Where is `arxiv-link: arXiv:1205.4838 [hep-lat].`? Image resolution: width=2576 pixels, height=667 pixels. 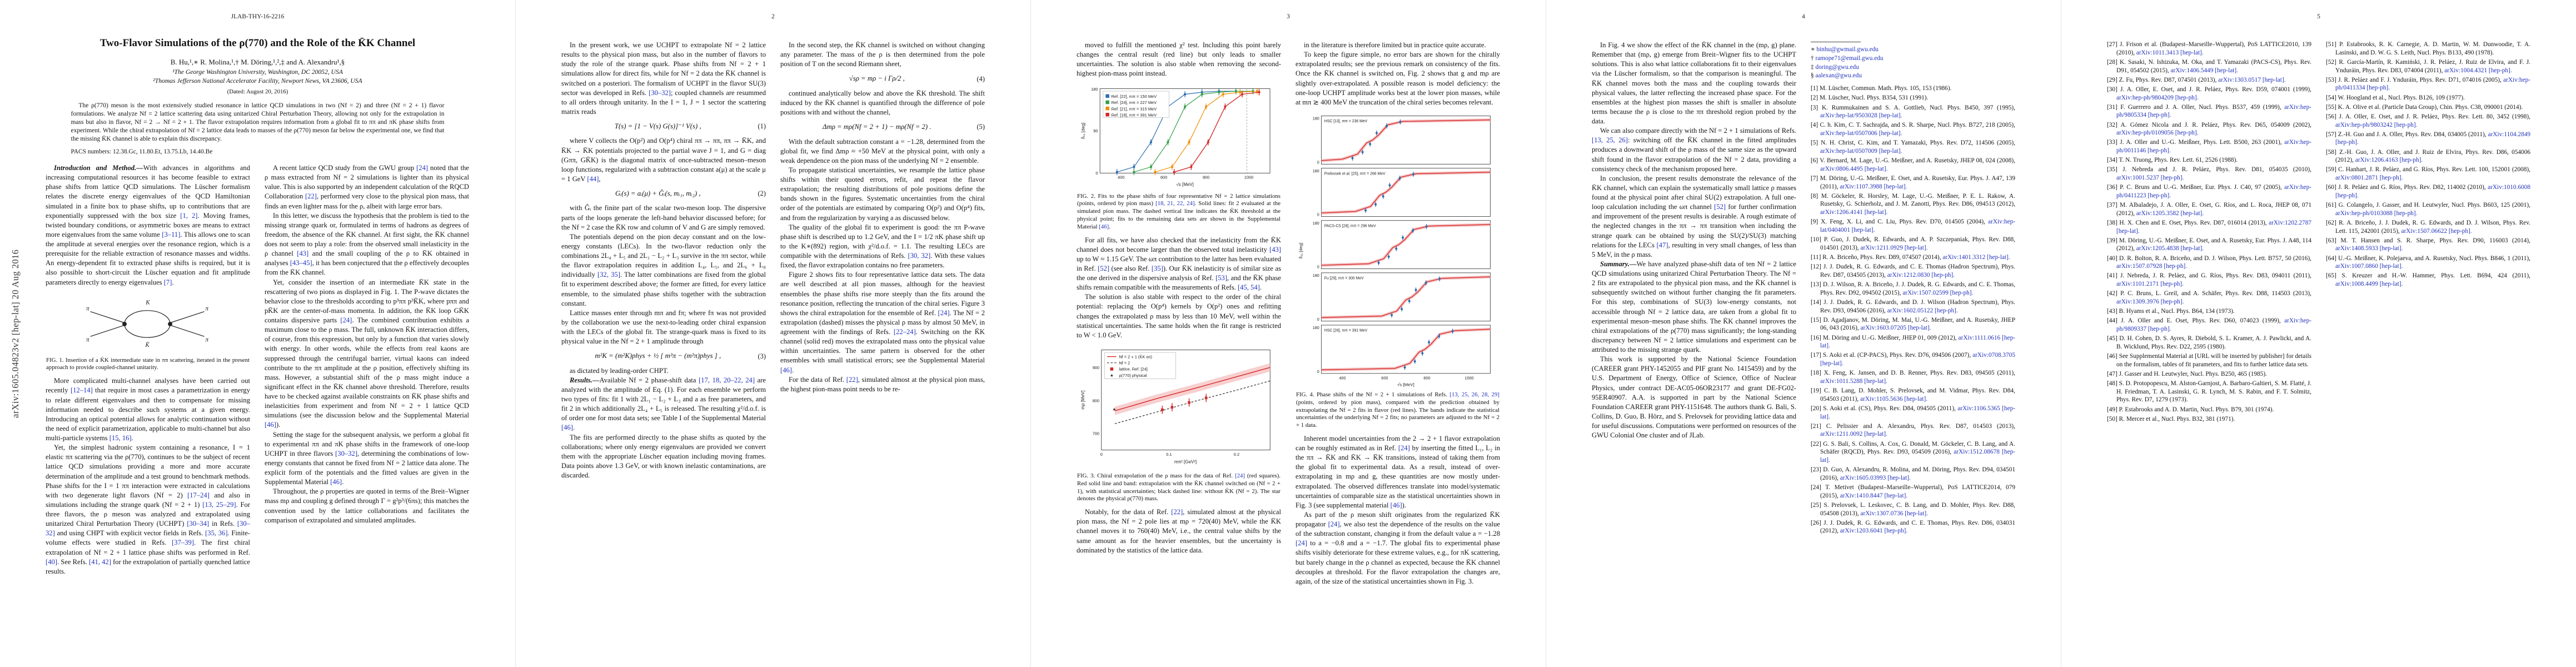 arxiv-link: arXiv:1205.4838 [hep-lat]. is located at coordinates (2170, 248).